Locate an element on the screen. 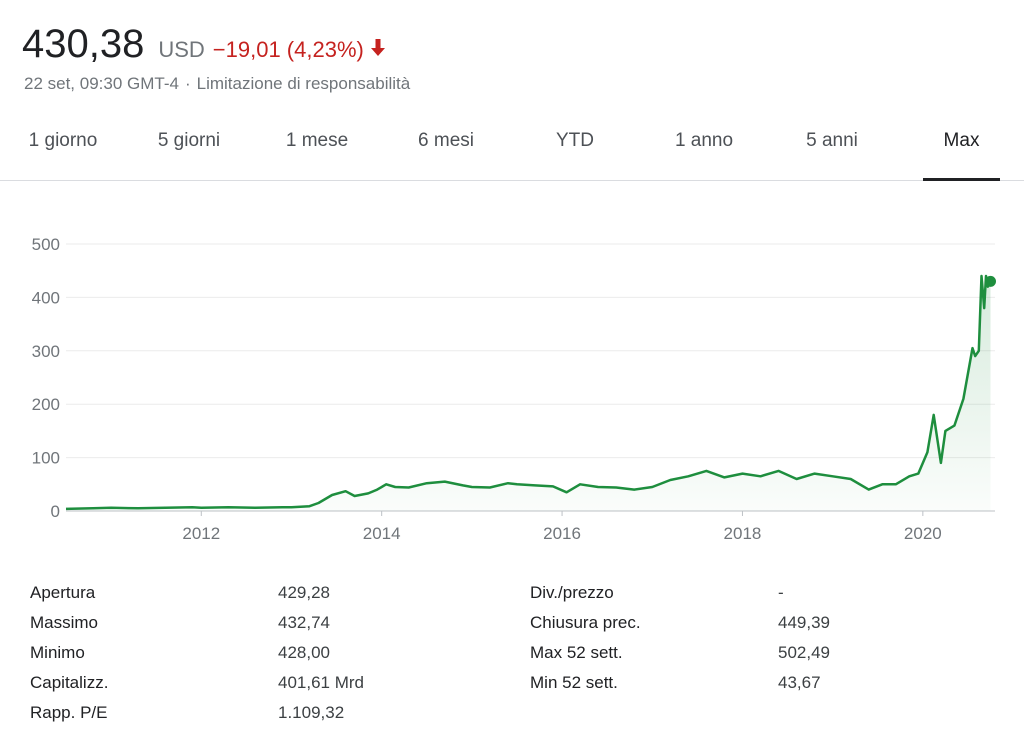  stat-label: Chiusura prec. is located at coordinates (585, 622).